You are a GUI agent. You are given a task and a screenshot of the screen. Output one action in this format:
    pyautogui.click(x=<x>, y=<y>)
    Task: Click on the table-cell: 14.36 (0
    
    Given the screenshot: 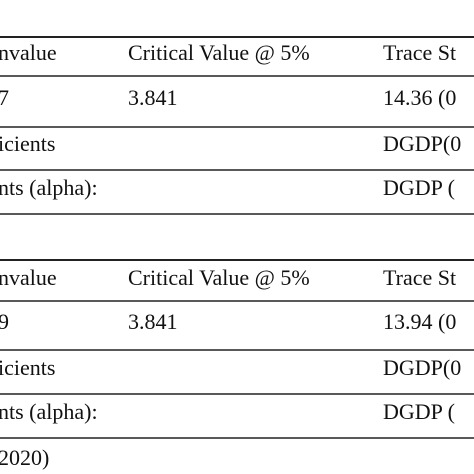 What is the action you would take?
    pyautogui.click(x=419, y=97)
    